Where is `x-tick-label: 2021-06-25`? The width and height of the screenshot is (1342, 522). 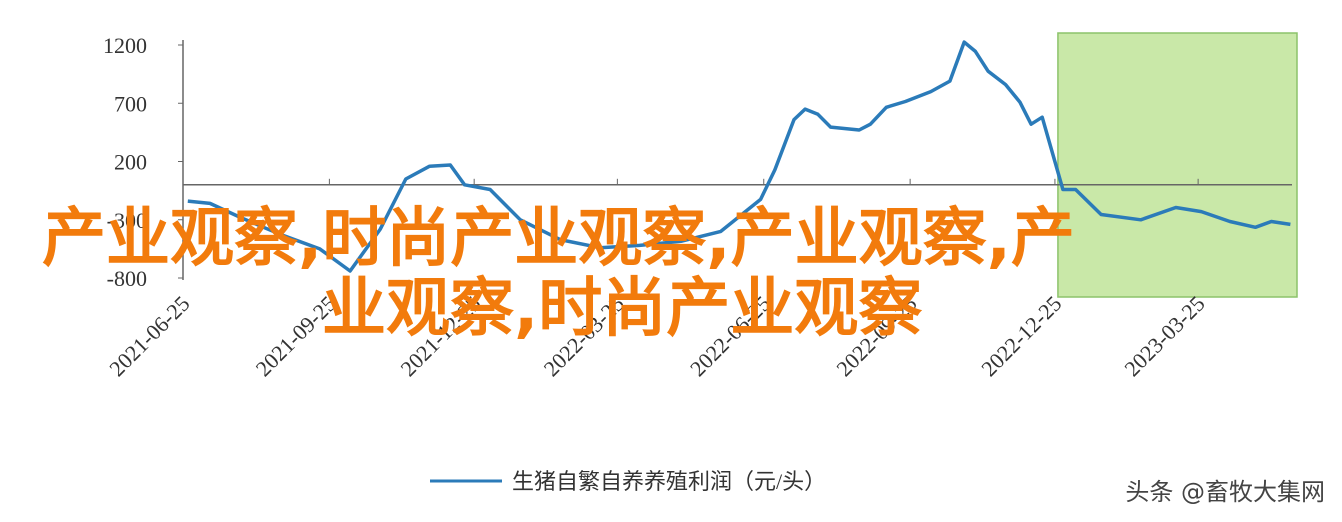
x-tick-label: 2021-06-25 is located at coordinates (149, 336).